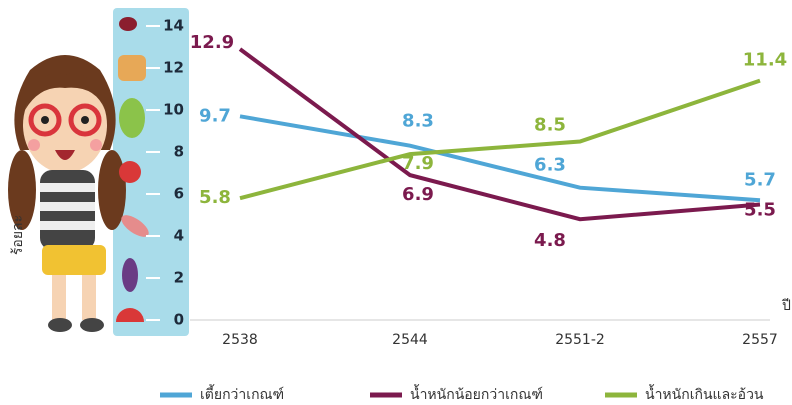  I want to click on data-label: 4.8, so click(550, 240).